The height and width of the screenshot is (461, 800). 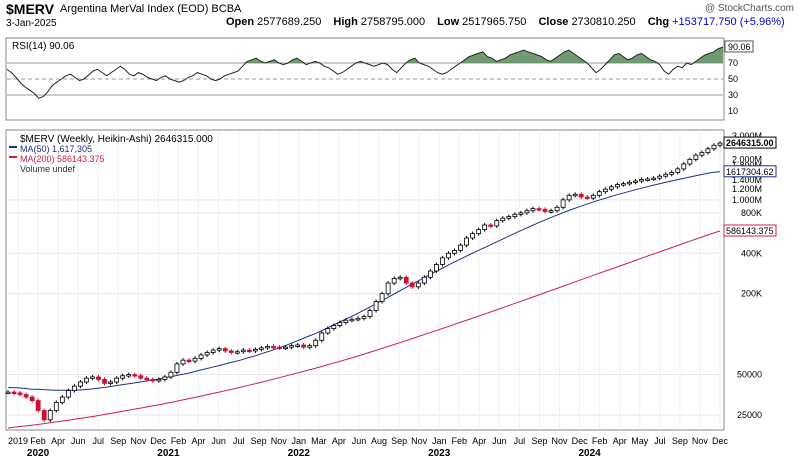 What do you see at coordinates (299, 441) in the screenshot?
I see `price-x-tick-label: Jan` at bounding box center [299, 441].